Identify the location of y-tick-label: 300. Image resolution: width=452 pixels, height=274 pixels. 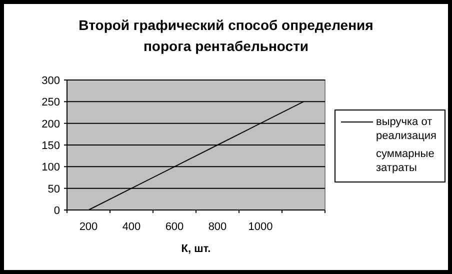
(51, 81).